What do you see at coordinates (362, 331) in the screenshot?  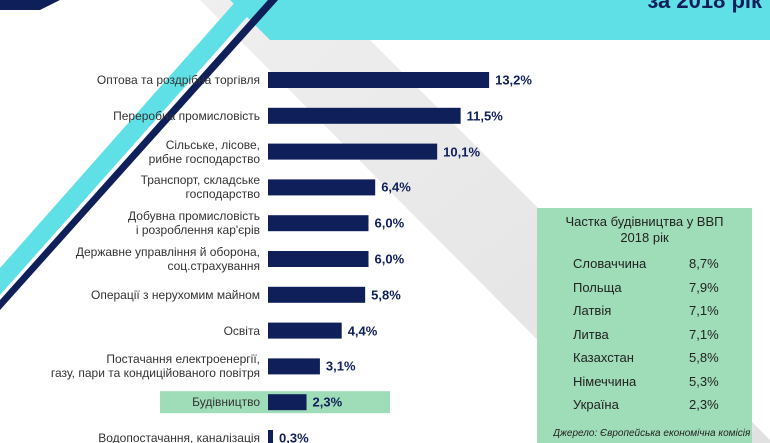 I see `value-label: 4,4%` at bounding box center [362, 331].